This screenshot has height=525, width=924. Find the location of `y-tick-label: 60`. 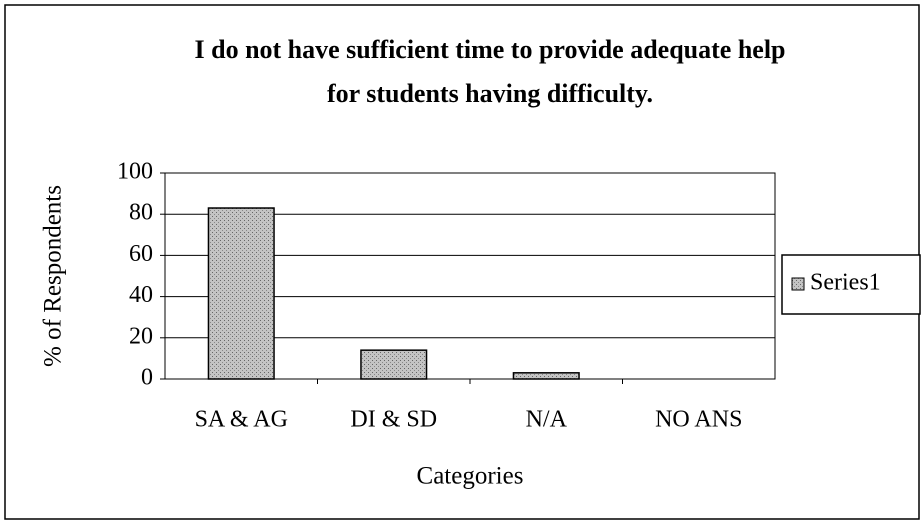

y-tick-label: 60 is located at coordinates (141, 254).